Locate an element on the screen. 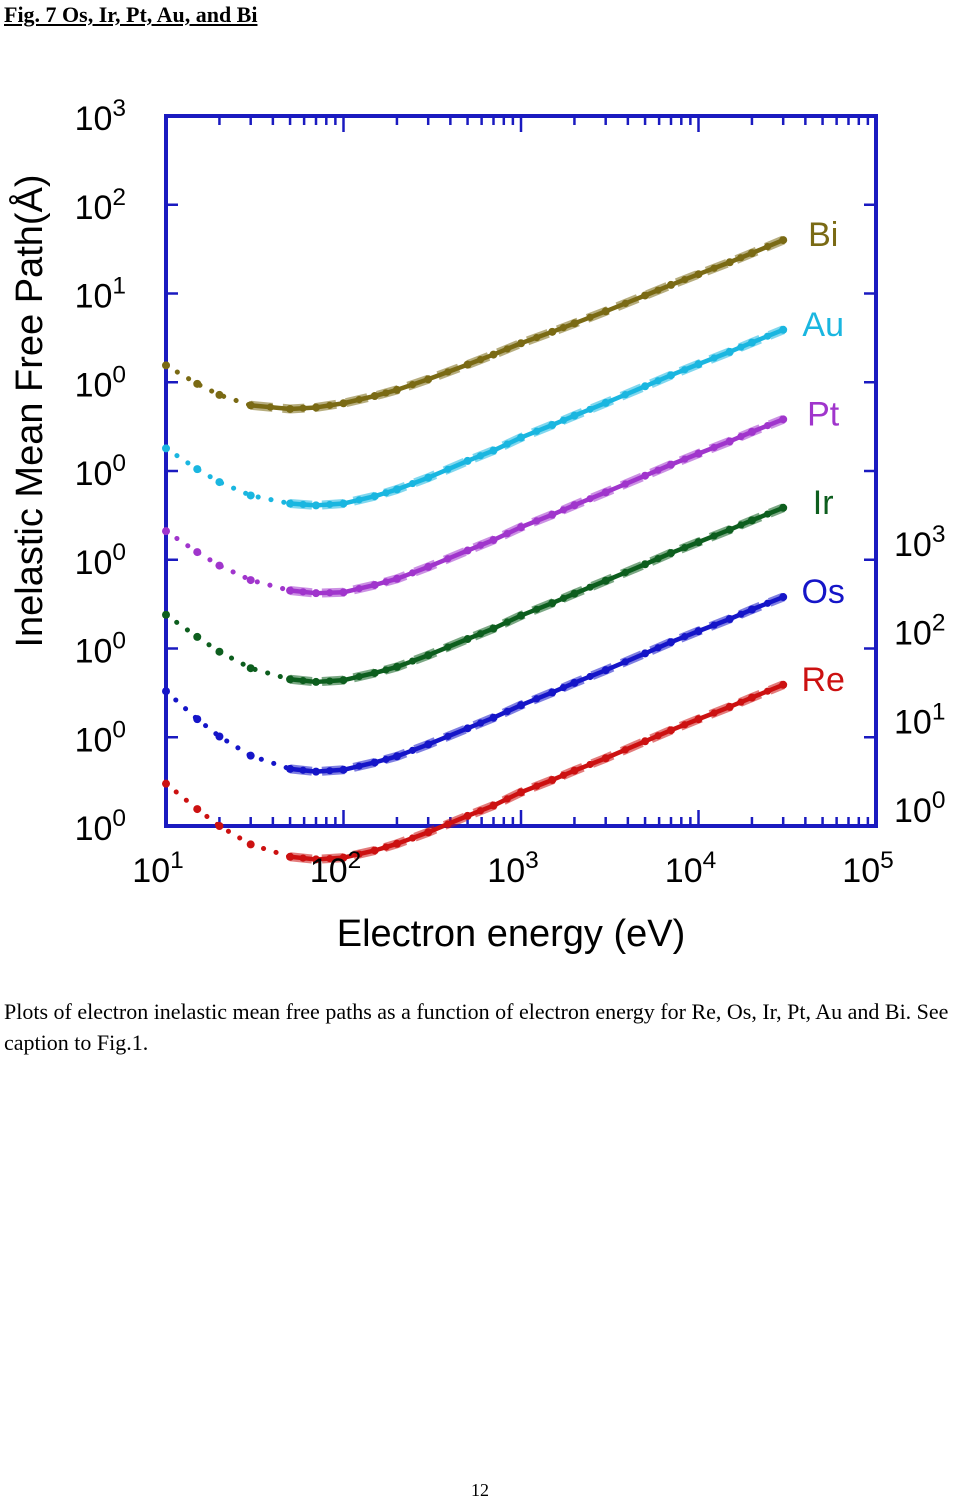 The image size is (960, 1501). y-tick-label-right: 10¹ is located at coordinates (919, 719).